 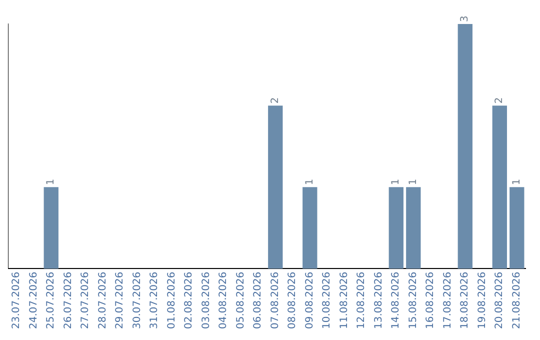 What do you see at coordinates (34, 301) in the screenshot?
I see `x-tick-label: 24.07.2026` at bounding box center [34, 301].